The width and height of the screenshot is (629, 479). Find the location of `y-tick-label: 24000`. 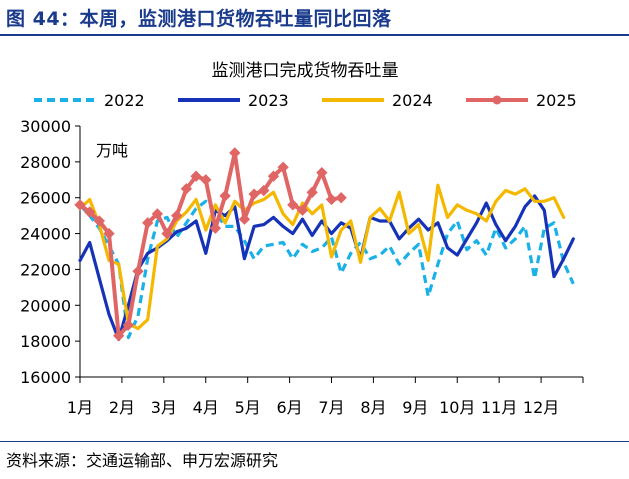

y-tick-label: 24000 is located at coordinates (45, 234).